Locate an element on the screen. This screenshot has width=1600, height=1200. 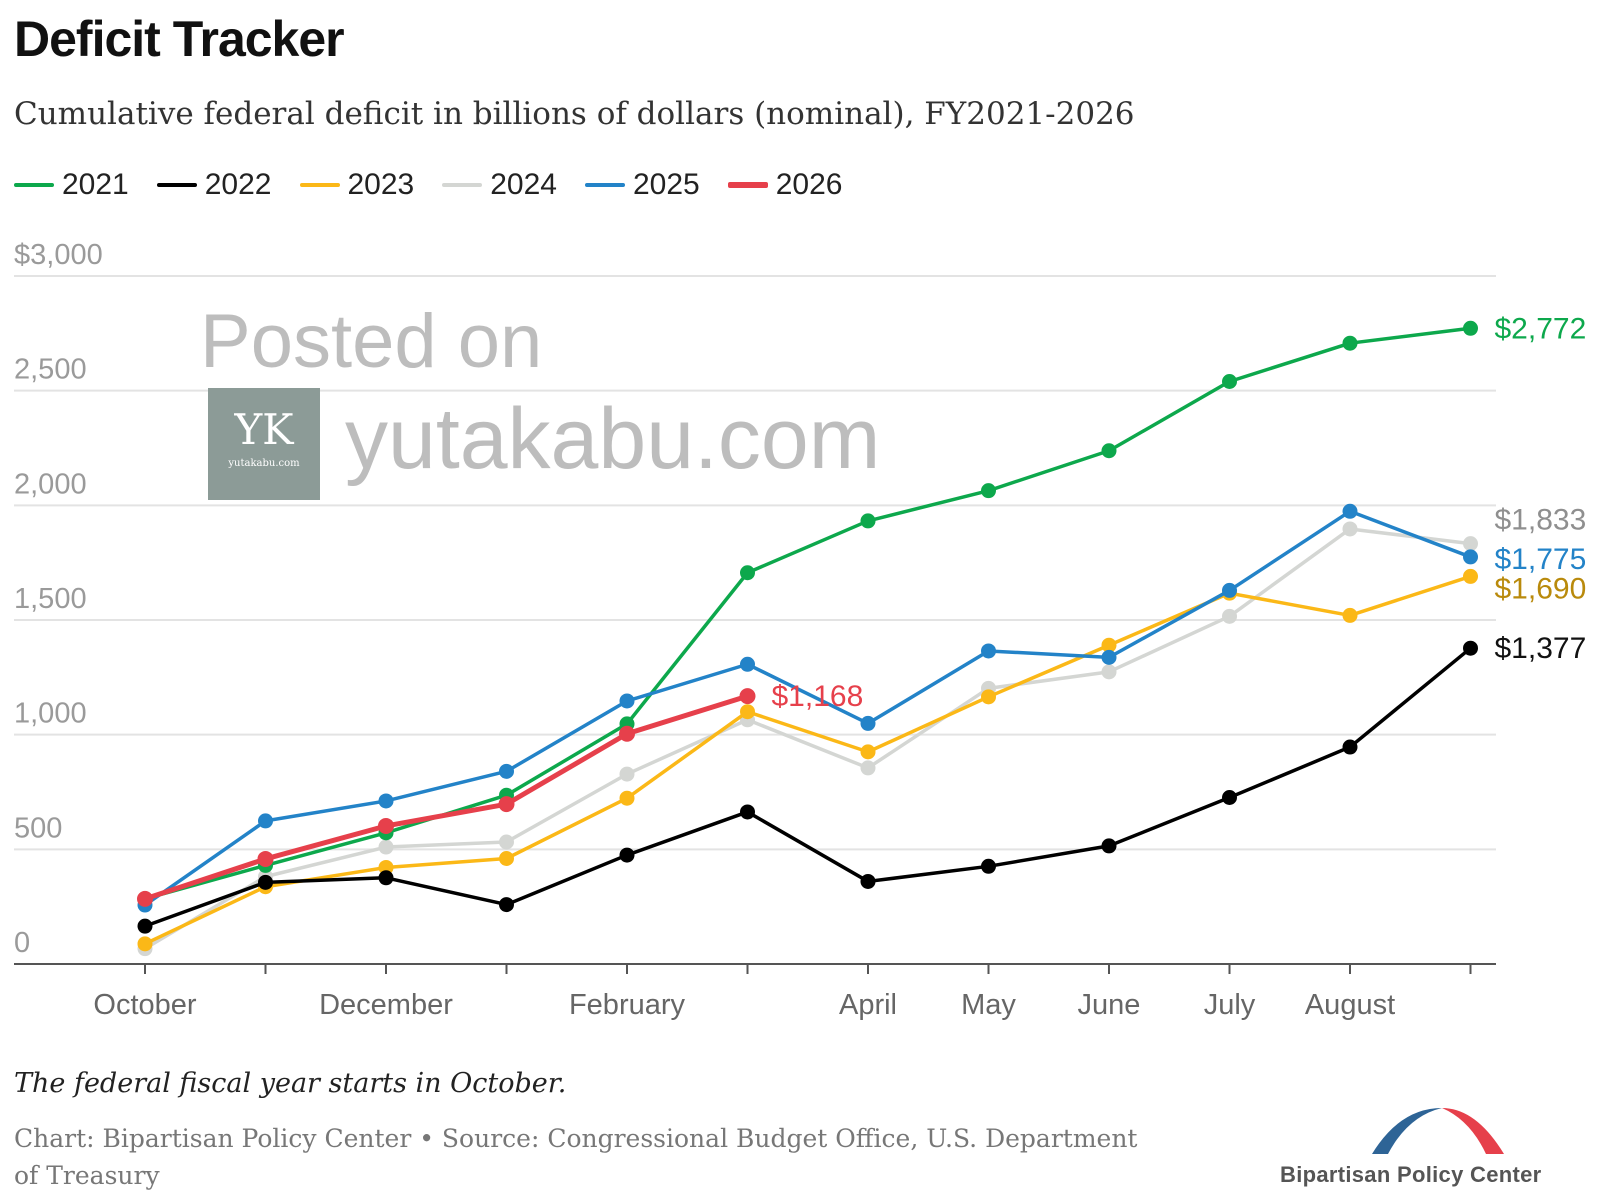
watermark-posted-text: Posted on is located at coordinates (371, 341).